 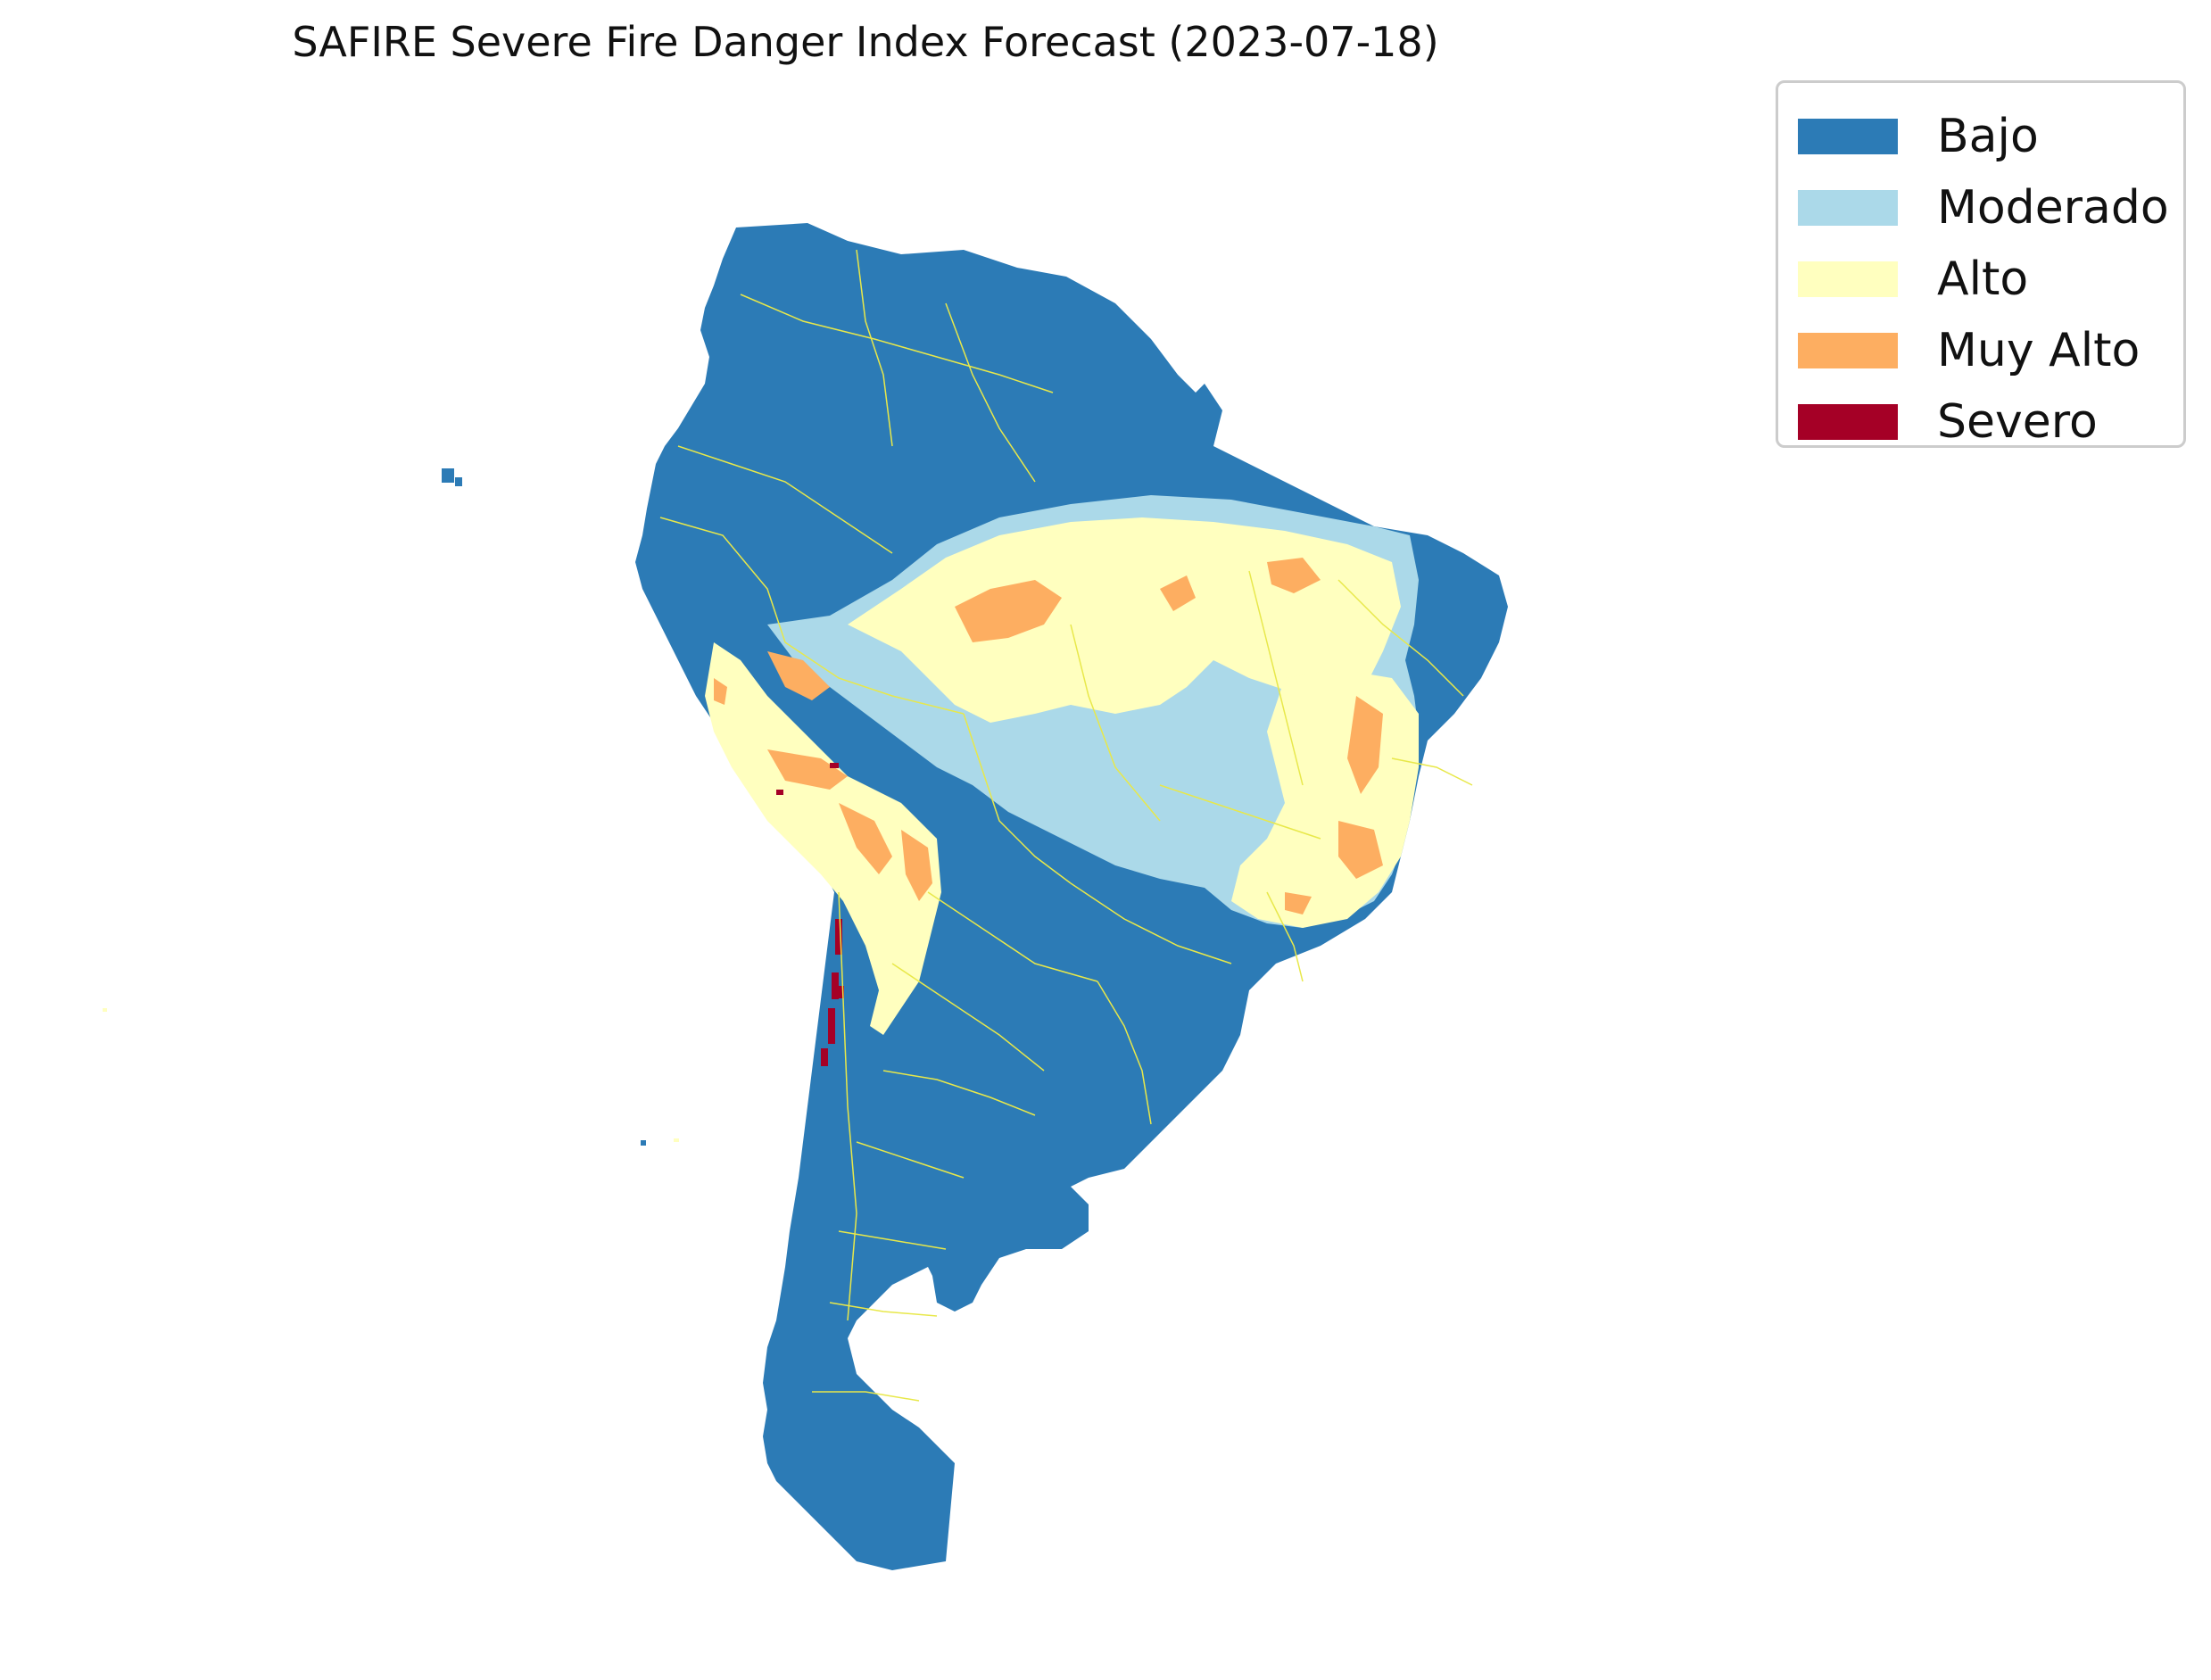 What do you see at coordinates (1124, 620) in the screenshot?
I see `alto-zone-central` at bounding box center [1124, 620].